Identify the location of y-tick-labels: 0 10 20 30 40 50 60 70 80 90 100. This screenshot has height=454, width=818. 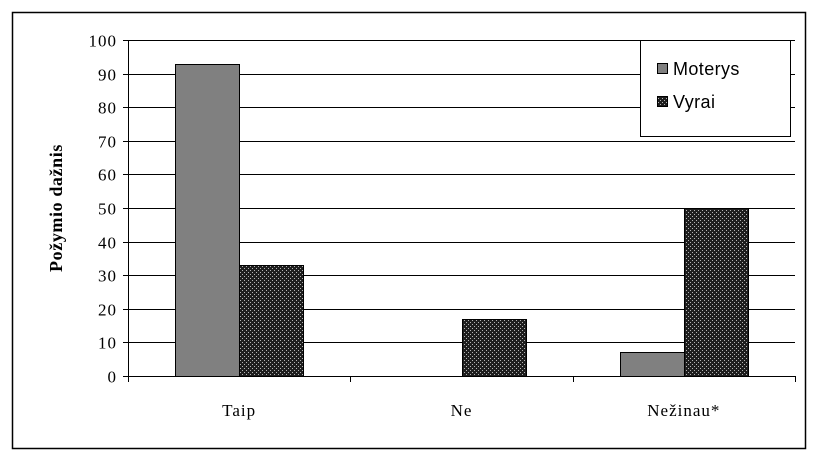
(103, 209).